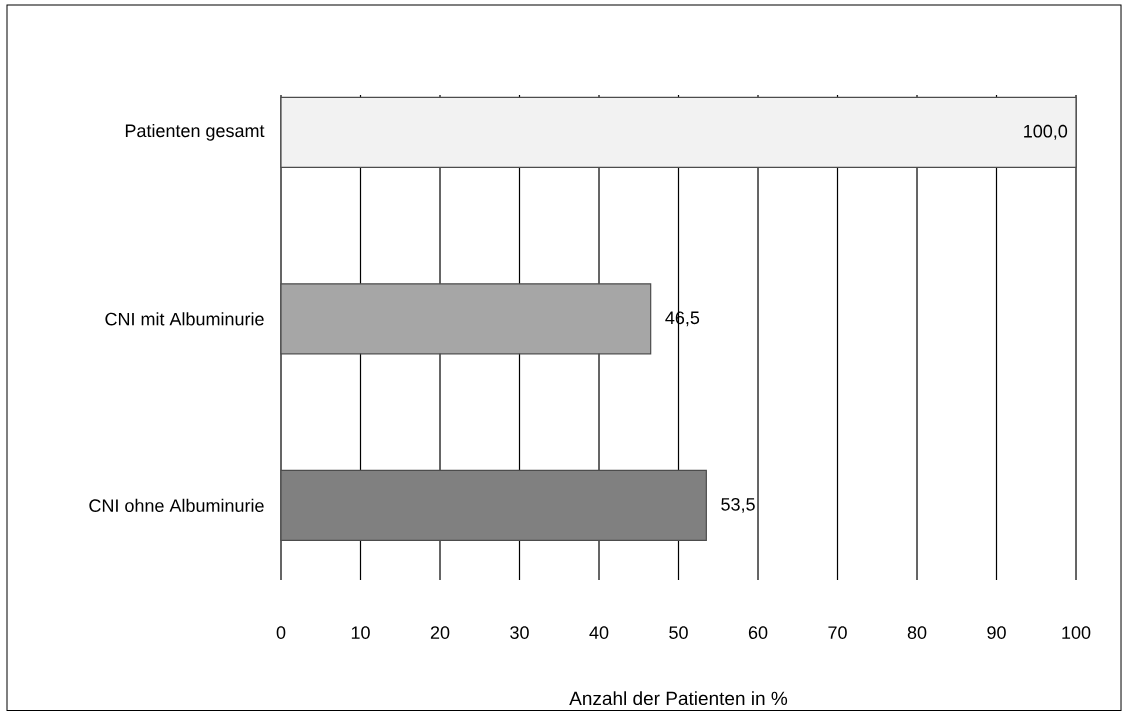 The width and height of the screenshot is (1122, 711). What do you see at coordinates (996, 632) in the screenshot?
I see `x-tick-label: 90` at bounding box center [996, 632].